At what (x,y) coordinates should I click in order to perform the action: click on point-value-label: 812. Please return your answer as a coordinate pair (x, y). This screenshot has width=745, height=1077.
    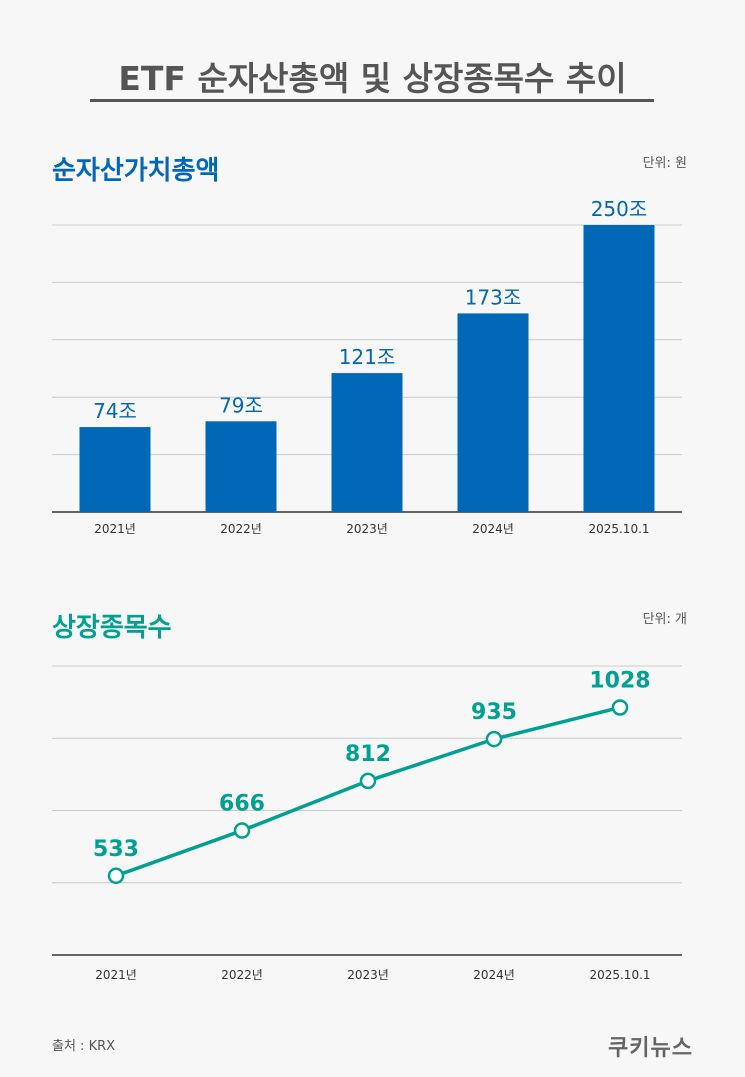
    Looking at the image, I should click on (368, 754).